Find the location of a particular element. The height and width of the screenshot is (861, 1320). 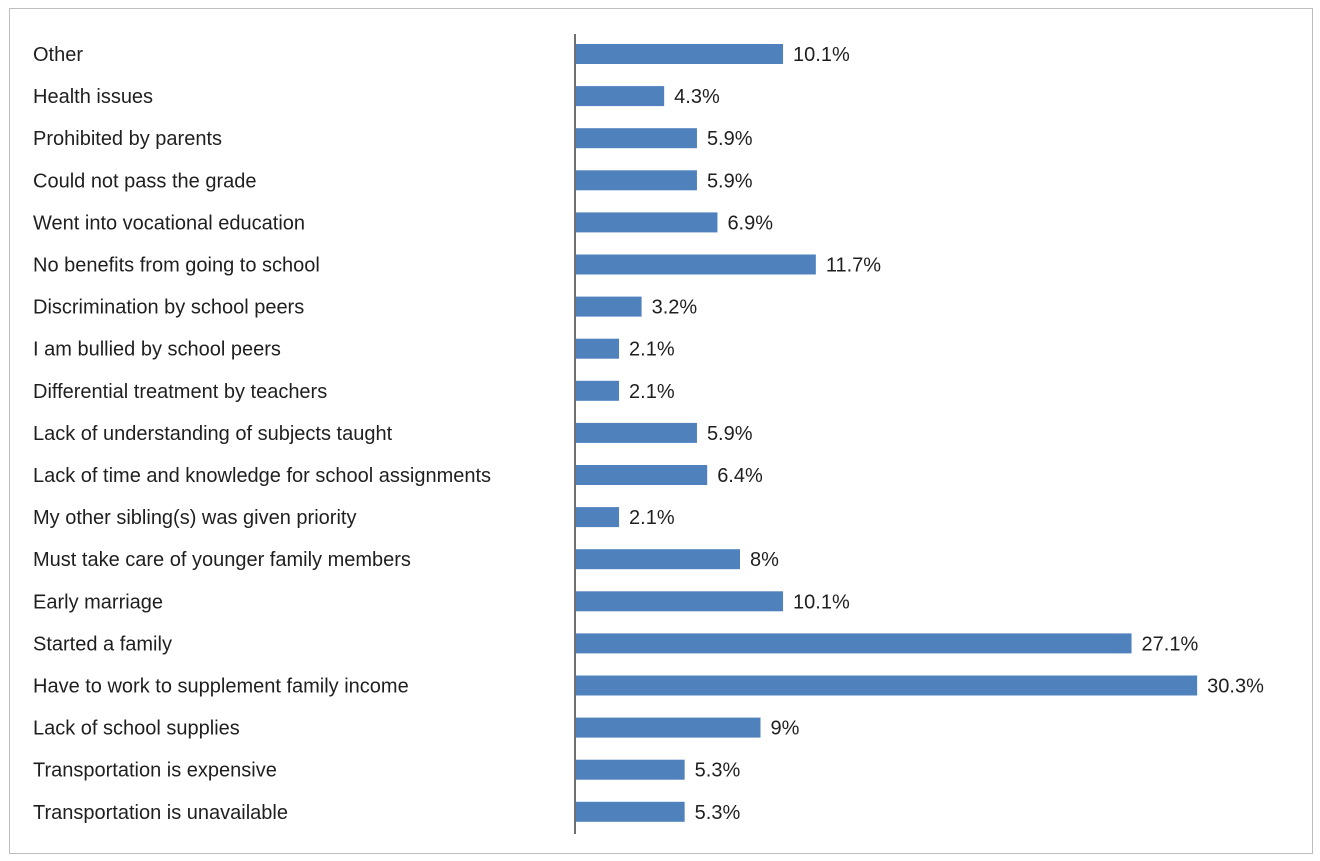

category-label: Transportation is unavailable is located at coordinates (160, 813).